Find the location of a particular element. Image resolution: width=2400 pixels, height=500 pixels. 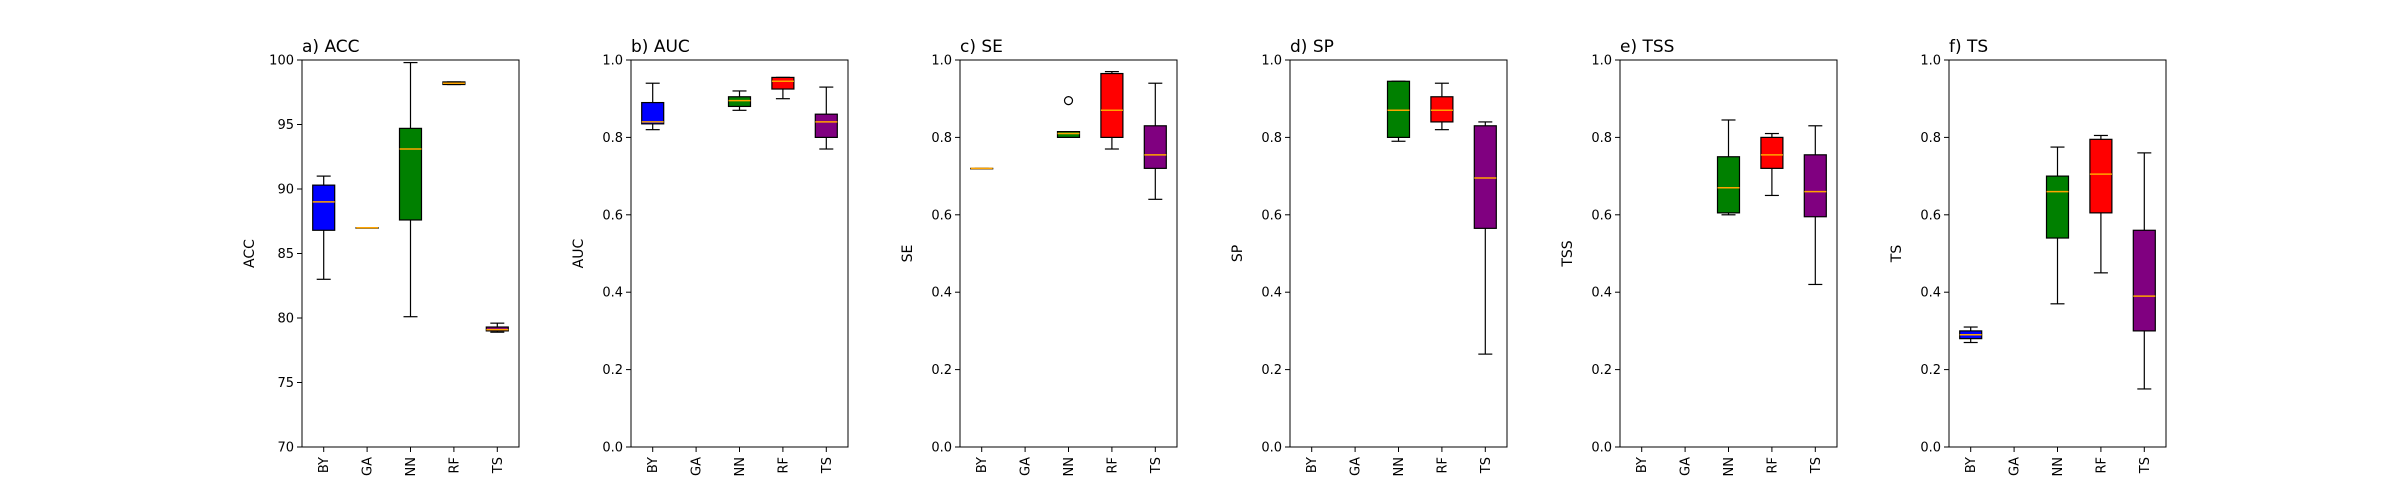

panel-5: e) TSS 0.0 0.2 0.4 0.6 0.8 1.0 TSS BY GA NN RF TS is located at coordinates (1699, 256).